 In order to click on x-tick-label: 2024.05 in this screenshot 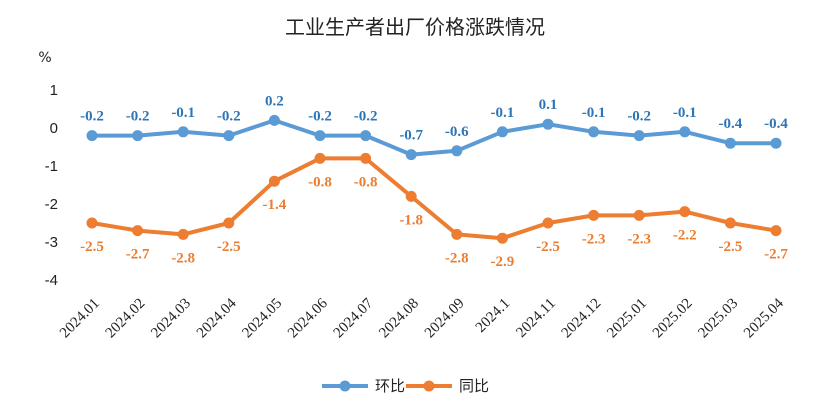, I will do `click(262, 319)`.